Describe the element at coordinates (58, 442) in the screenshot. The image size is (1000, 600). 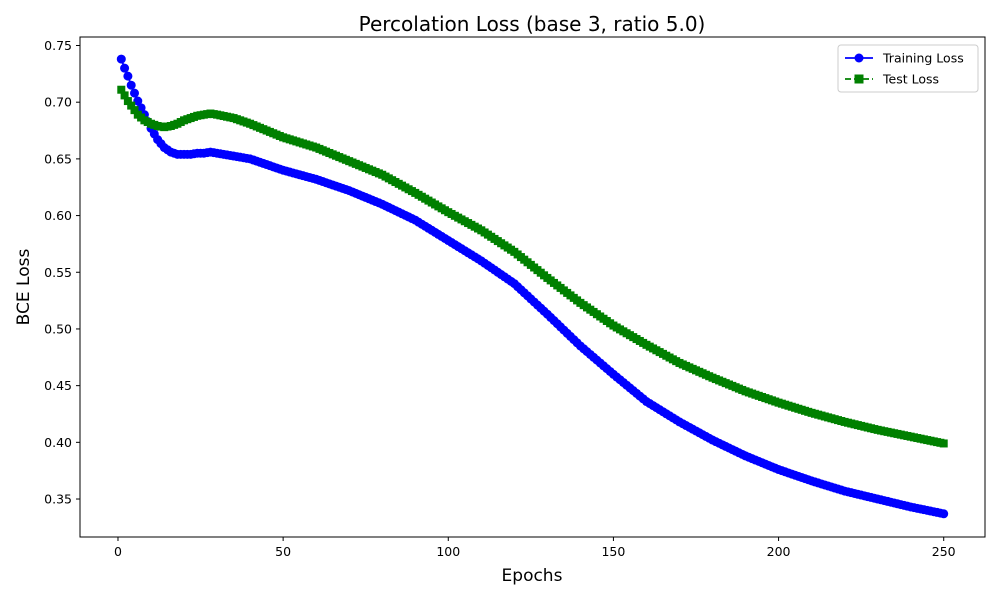
I see `y-tick-label: 0.40` at that location.